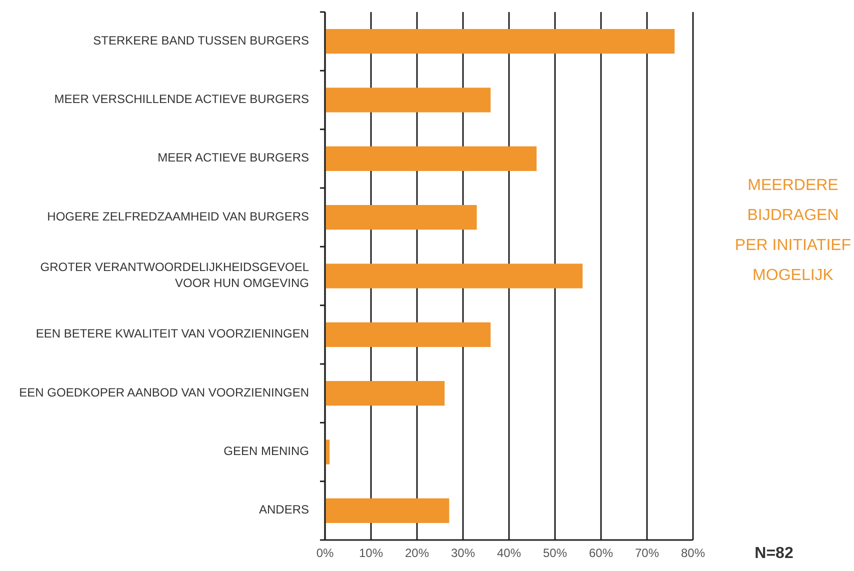 The width and height of the screenshot is (854, 571). I want to click on y-tick-label: STERKERE BAND TUSSEN BURGERS, so click(201, 41).